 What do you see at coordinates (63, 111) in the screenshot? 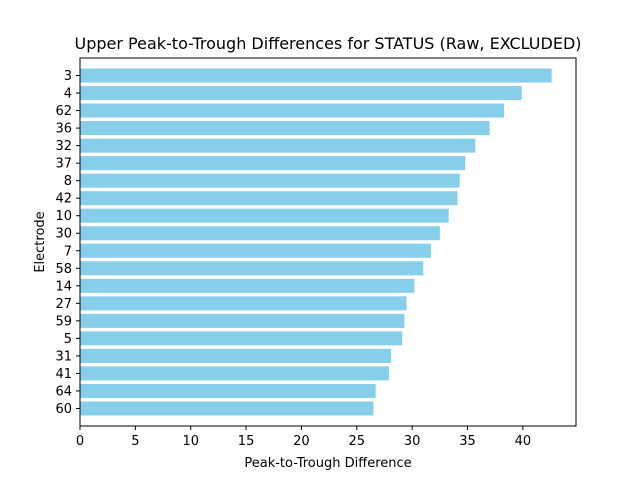
I see `y-tick-label: 62` at bounding box center [63, 111].